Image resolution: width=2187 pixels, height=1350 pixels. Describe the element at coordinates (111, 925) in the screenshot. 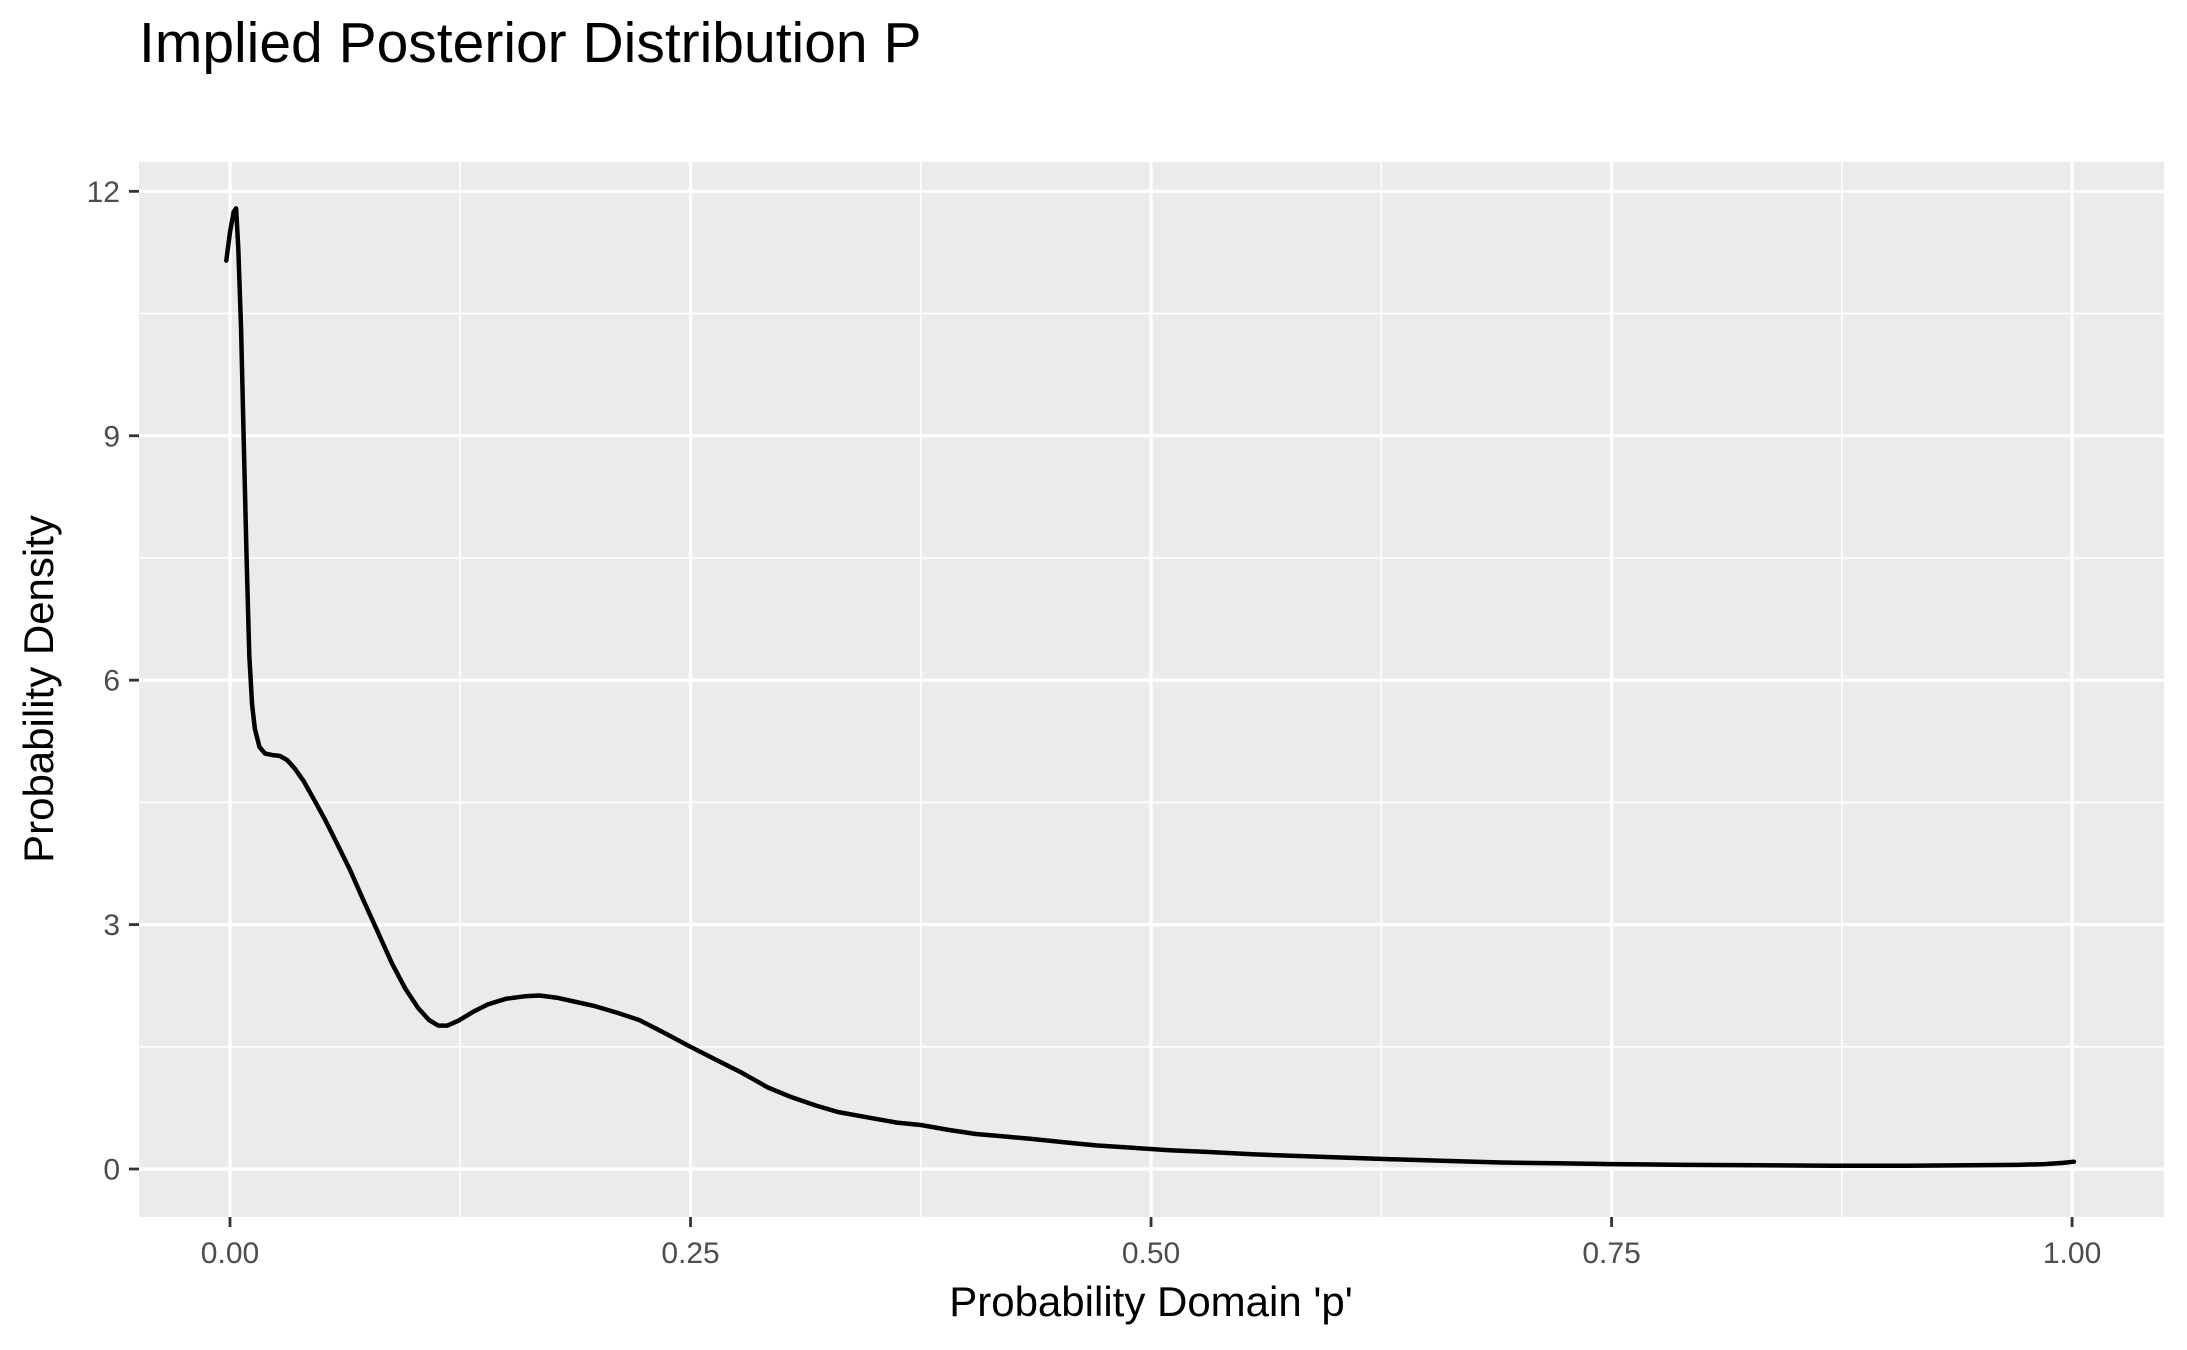

I see `y-tick-label: 3` at that location.